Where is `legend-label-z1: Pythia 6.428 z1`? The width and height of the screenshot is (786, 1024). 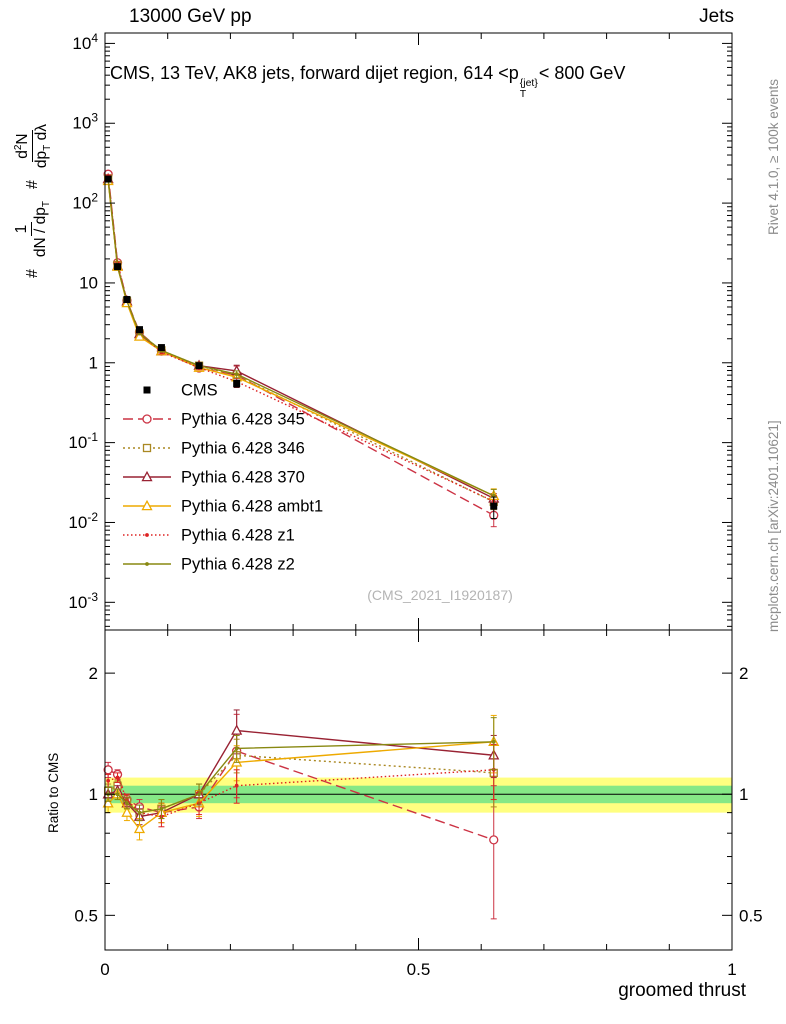
legend-label-z1: Pythia 6.428 z1 is located at coordinates (238, 536).